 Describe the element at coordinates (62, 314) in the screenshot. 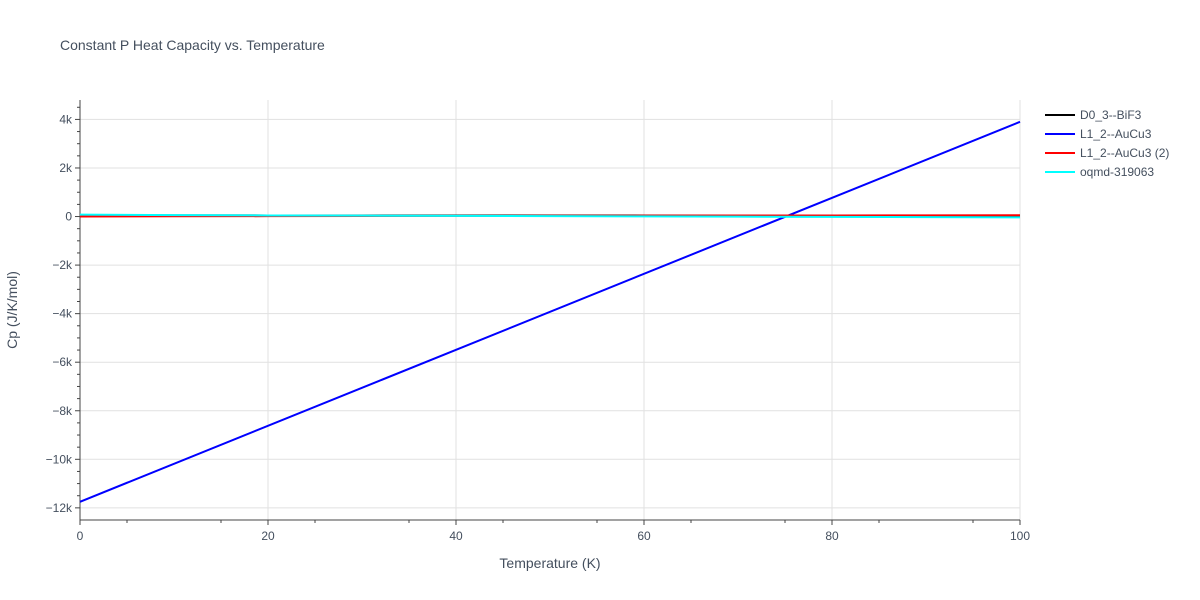

I see `y-tick-label: −4k` at that location.